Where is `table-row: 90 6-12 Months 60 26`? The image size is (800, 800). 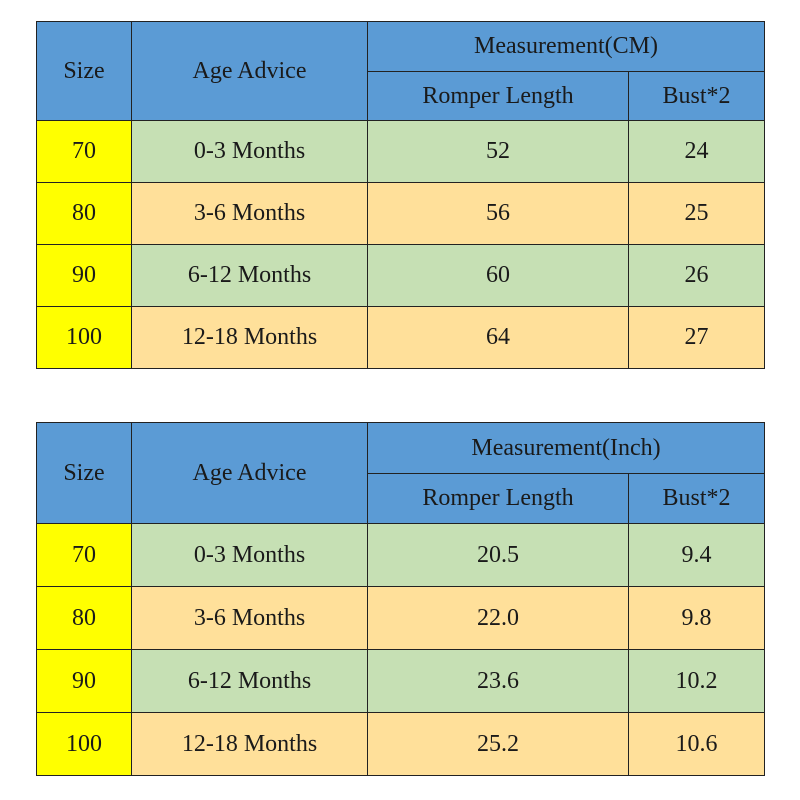 table-row: 90 6-12 Months 60 26 is located at coordinates (401, 275).